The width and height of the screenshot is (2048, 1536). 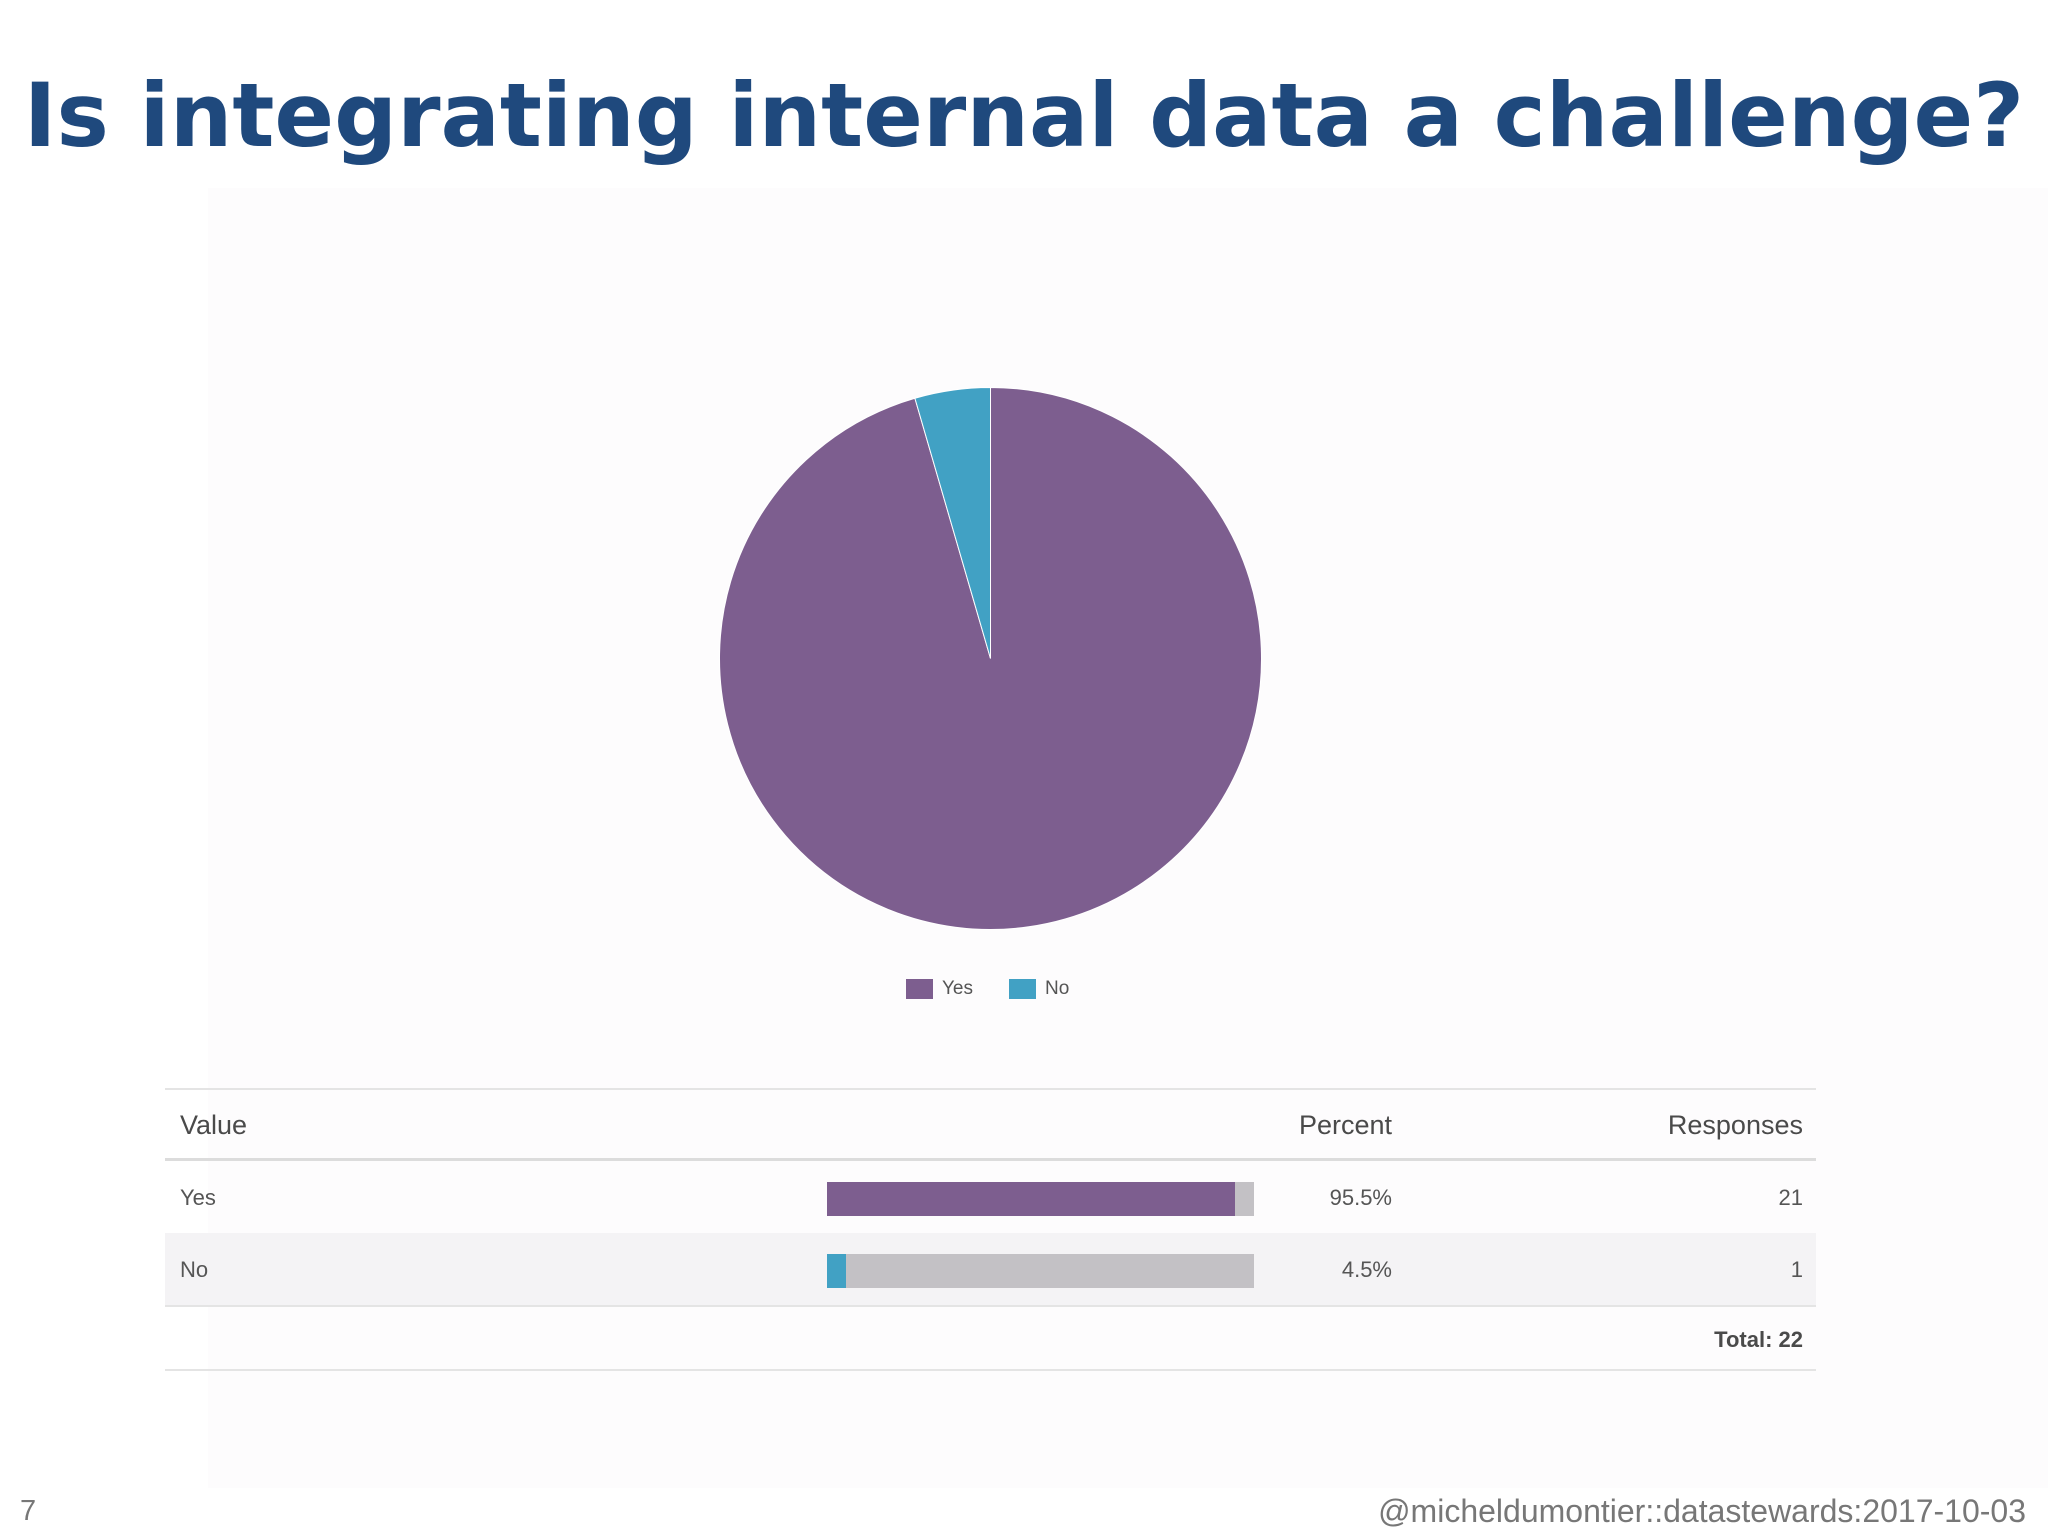 I want to click on header-responses: Responses, so click(x=1735, y=1125).